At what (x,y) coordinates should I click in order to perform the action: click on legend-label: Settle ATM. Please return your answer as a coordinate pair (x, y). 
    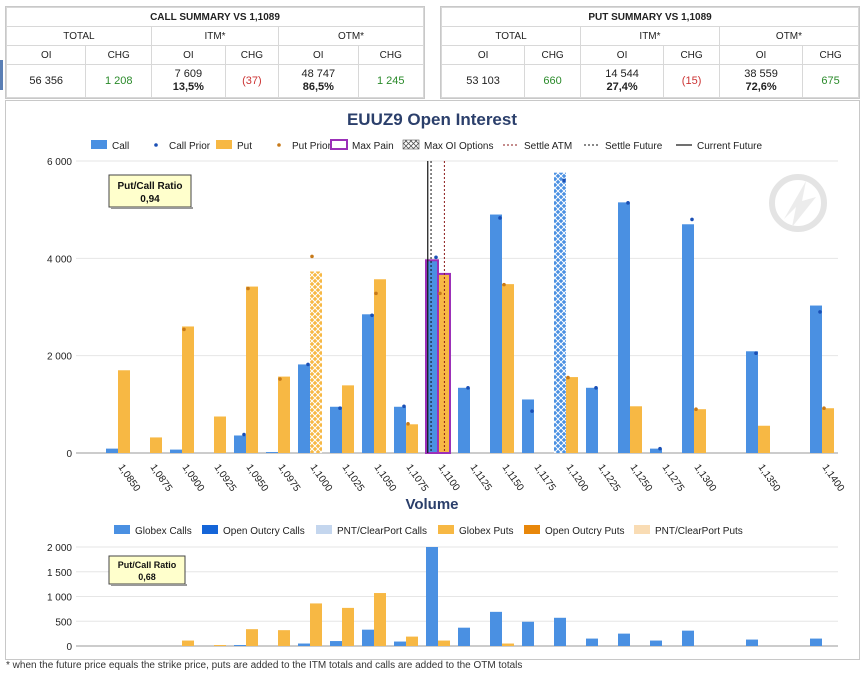
    Looking at the image, I should click on (548, 146).